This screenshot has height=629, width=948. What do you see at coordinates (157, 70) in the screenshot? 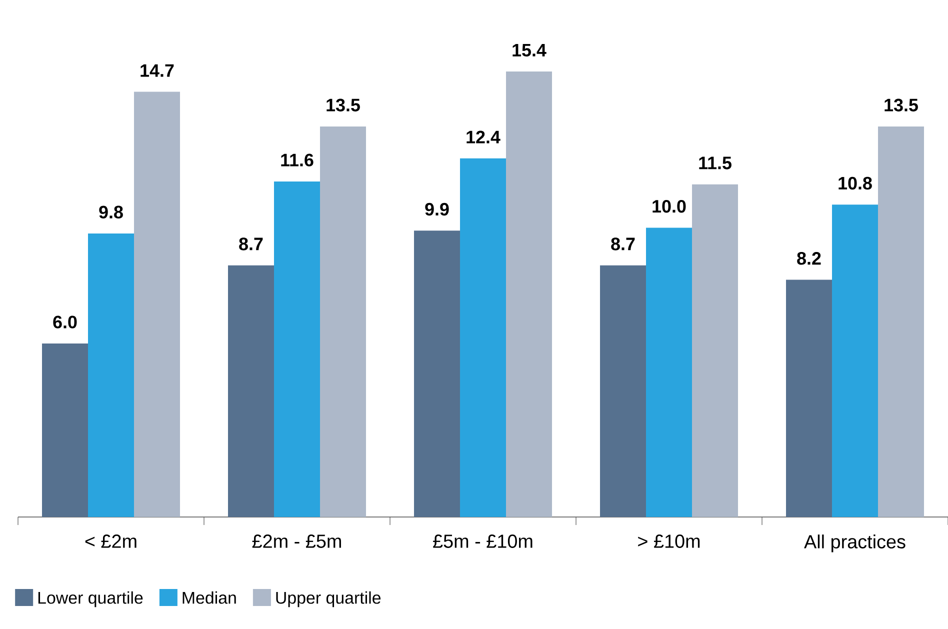
I see `data-label: 14.7` at bounding box center [157, 70].